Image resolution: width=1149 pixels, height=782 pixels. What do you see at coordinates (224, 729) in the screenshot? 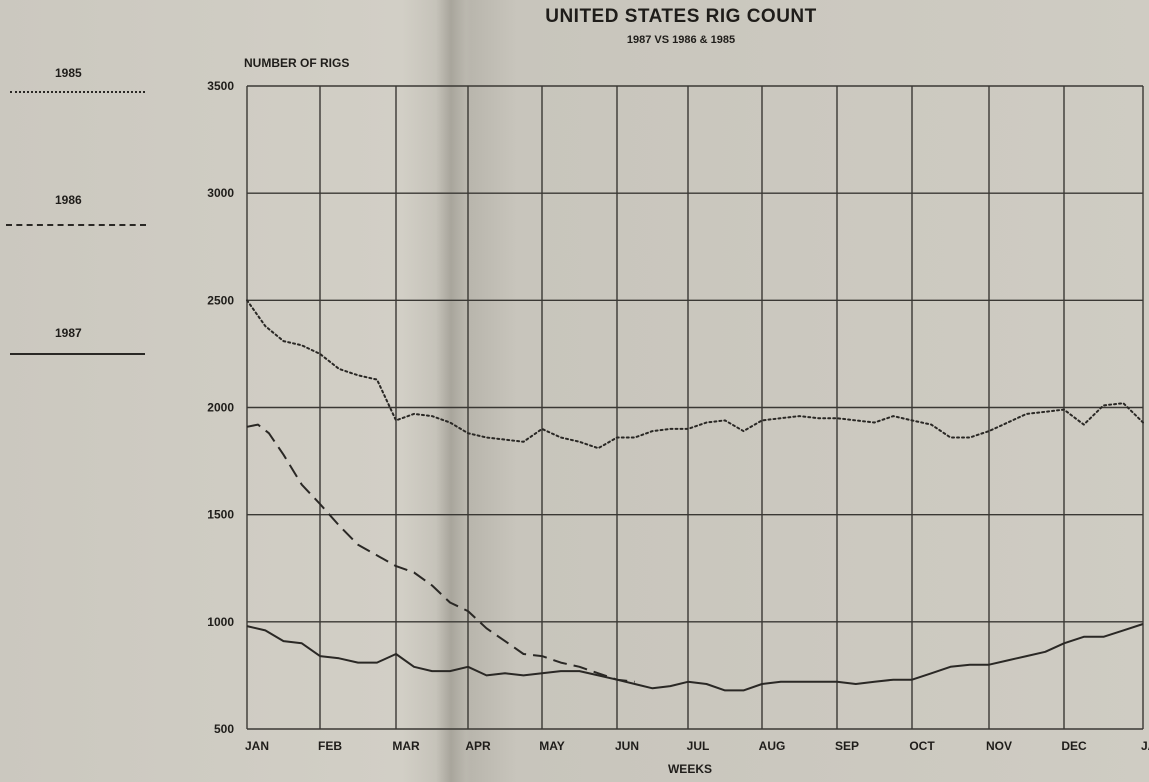
I see `y-tick-label: 500` at bounding box center [224, 729].